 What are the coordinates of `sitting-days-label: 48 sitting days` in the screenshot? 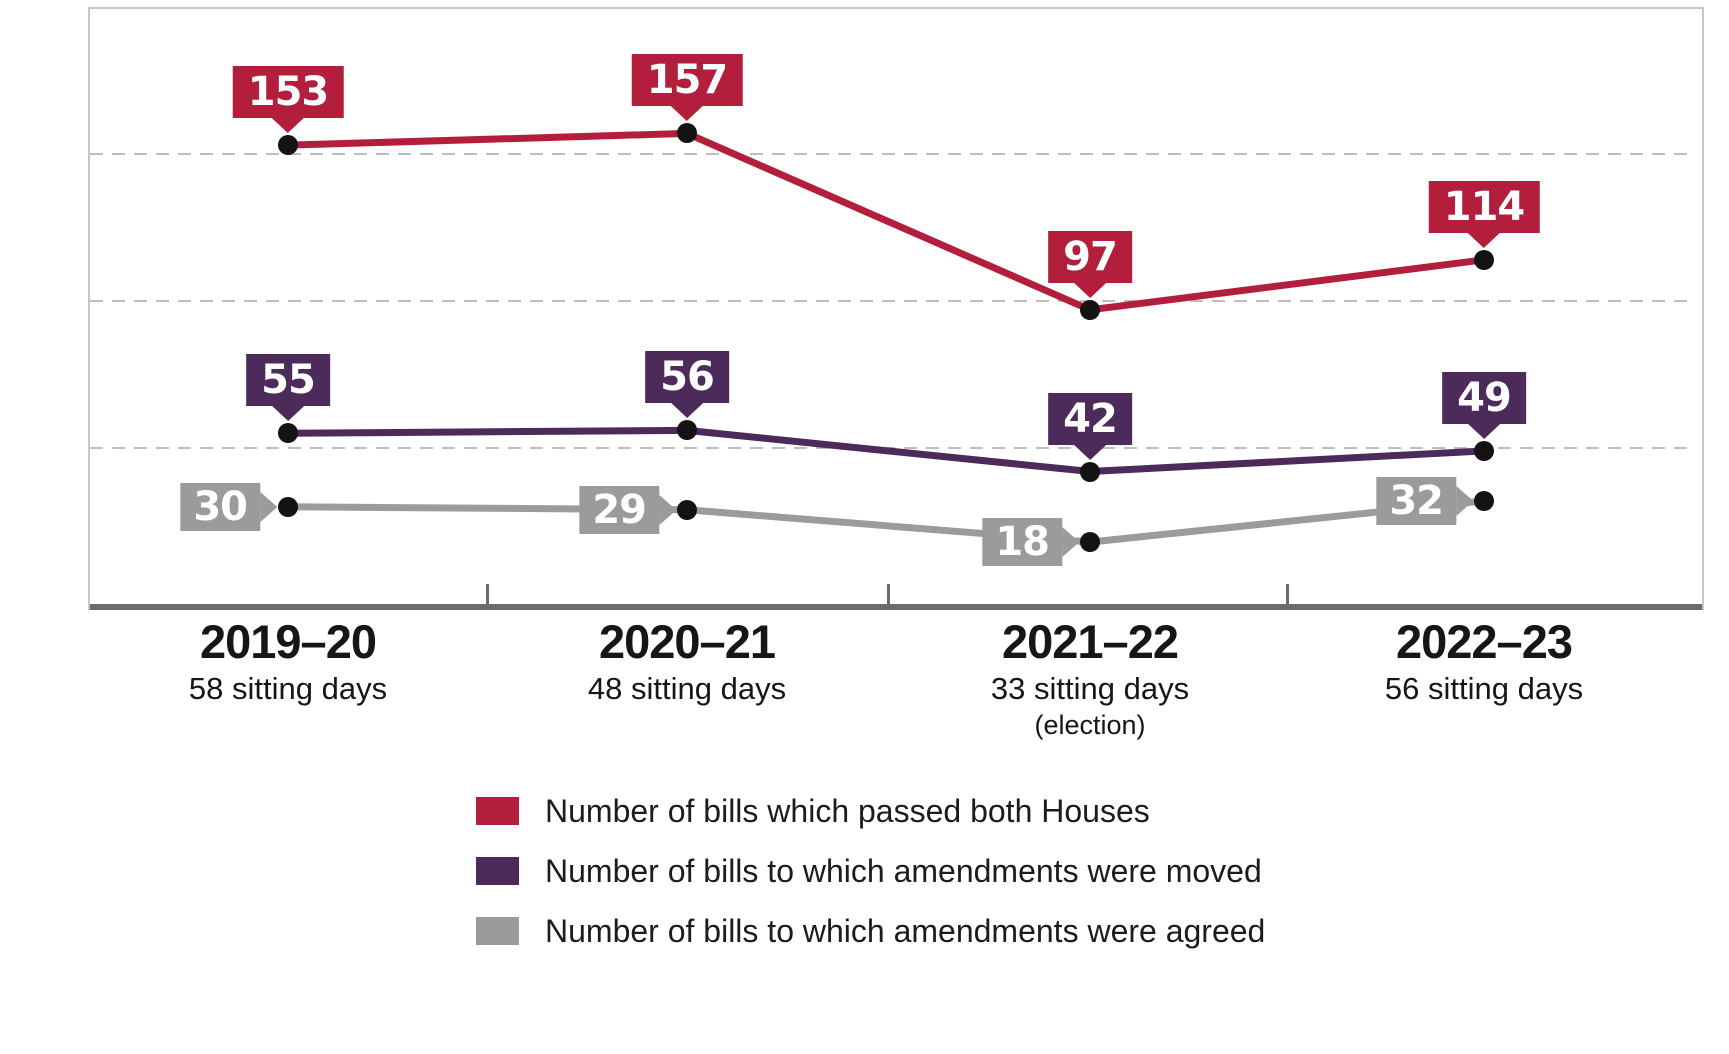 It's located at (687, 688).